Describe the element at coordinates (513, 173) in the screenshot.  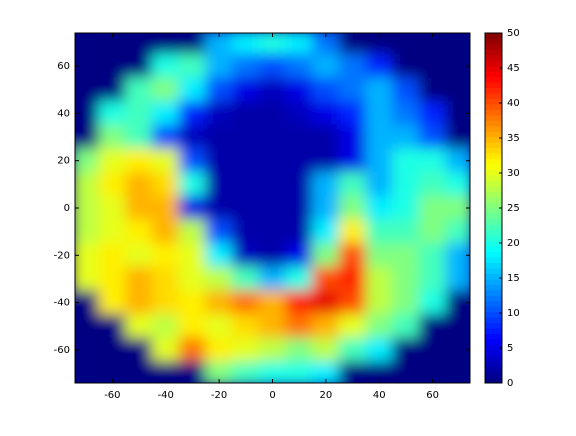
I see `colorbar-tick-label: 30` at that location.